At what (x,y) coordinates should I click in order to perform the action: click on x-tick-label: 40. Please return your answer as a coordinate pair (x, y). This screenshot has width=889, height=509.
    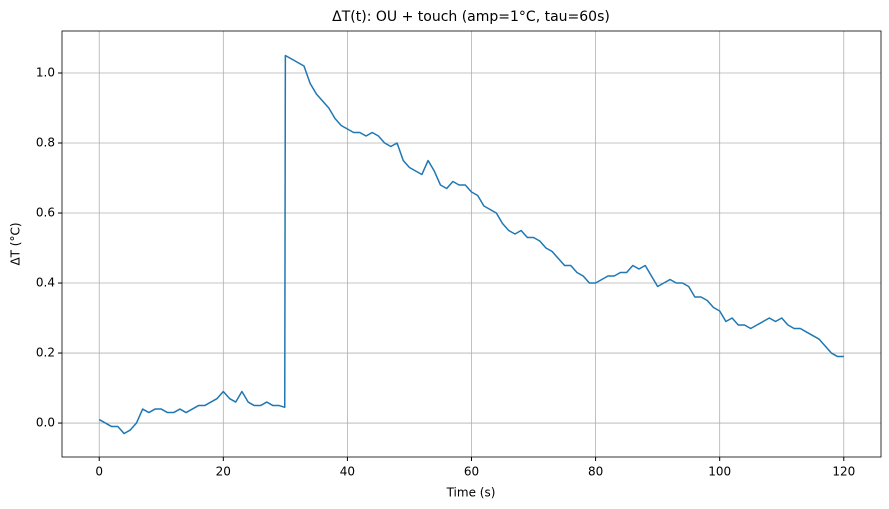
    Looking at the image, I should click on (347, 472).